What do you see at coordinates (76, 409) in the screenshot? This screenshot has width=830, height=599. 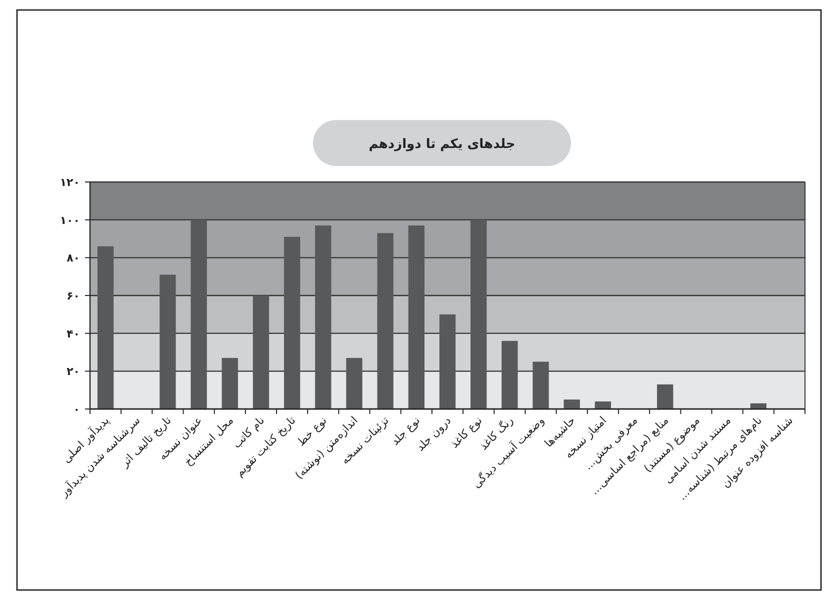 I see `y-tick-label: ۰` at bounding box center [76, 409].